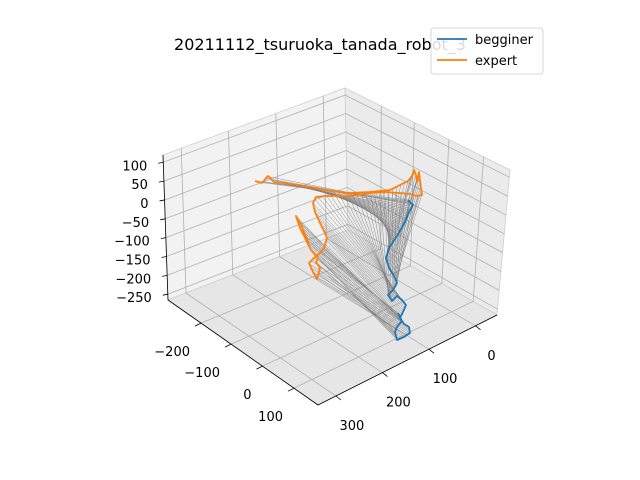 This screenshot has height=480, width=640. What do you see at coordinates (133, 261) in the screenshot?
I see `z-tick-label: −150` at bounding box center [133, 261].